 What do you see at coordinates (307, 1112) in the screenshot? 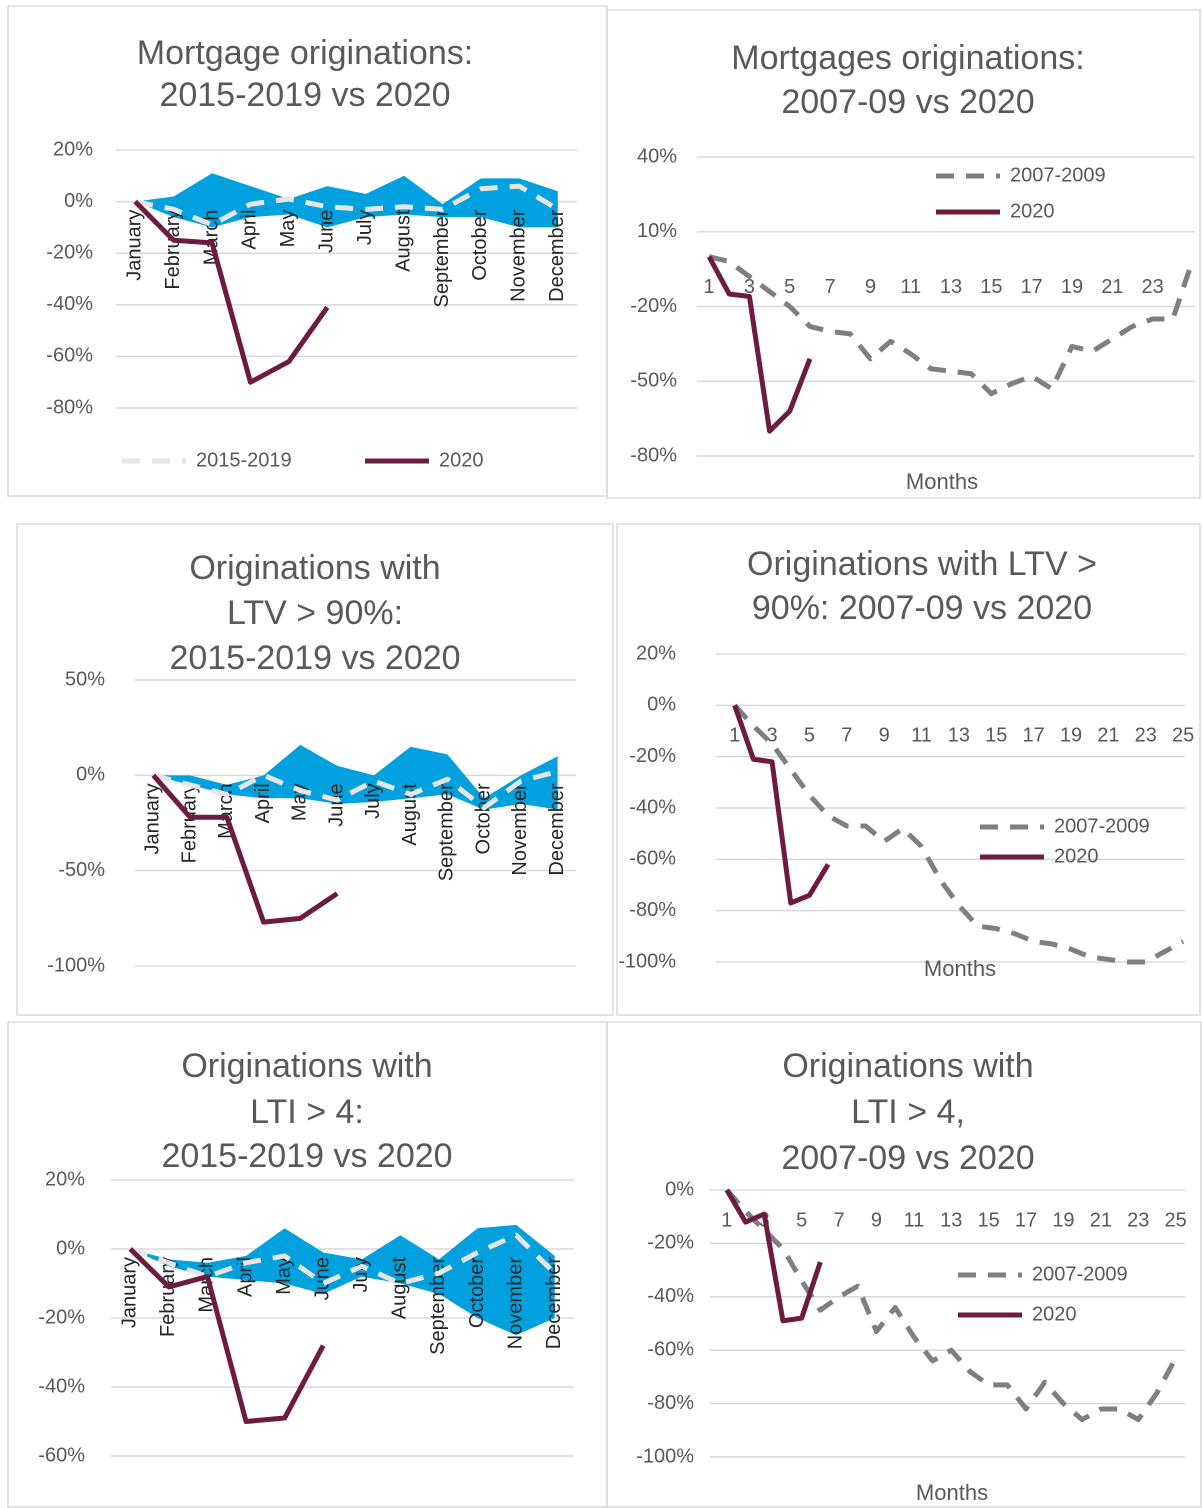
I see `chart-title: LTI > 4:` at bounding box center [307, 1112].